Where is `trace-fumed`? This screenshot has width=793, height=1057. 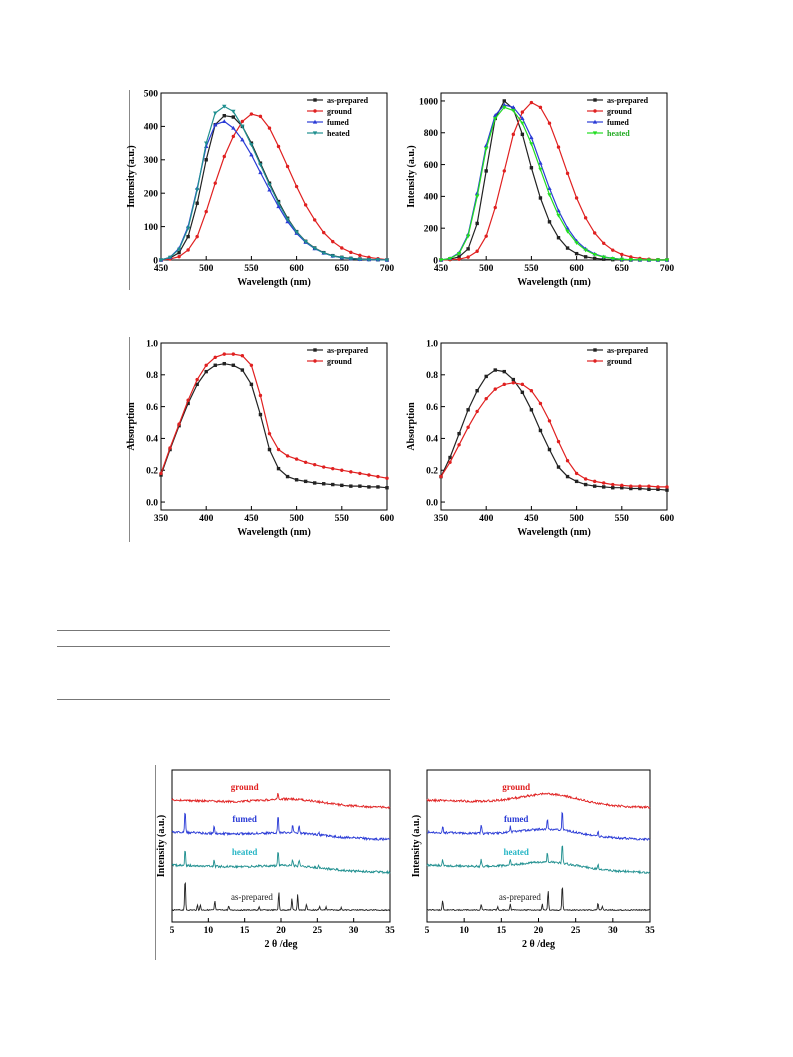 trace-fumed is located at coordinates (538, 826).